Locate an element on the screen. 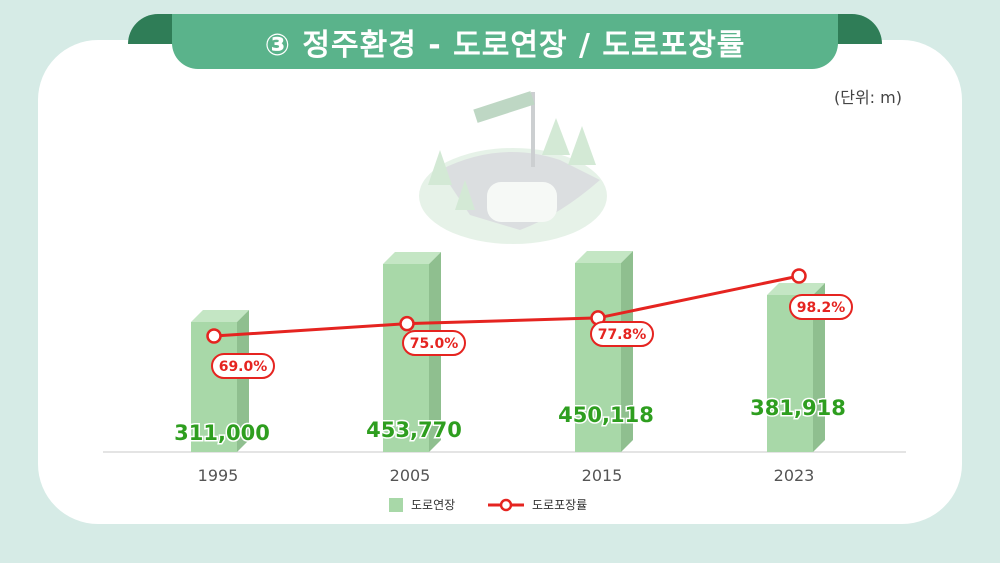 The width and height of the screenshot is (1000, 563). road-illustration is located at coordinates (513, 167).